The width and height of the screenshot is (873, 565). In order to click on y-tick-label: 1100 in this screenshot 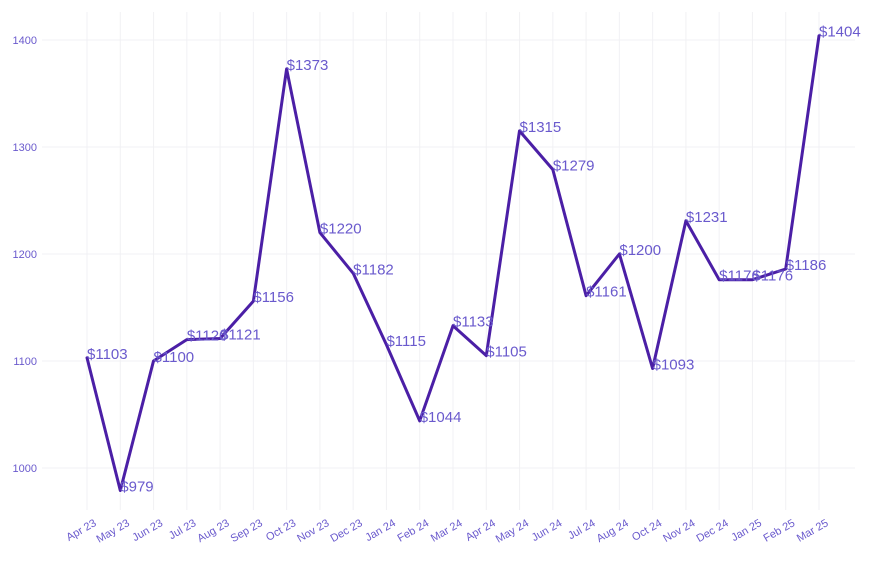, I will do `click(25, 362)`.